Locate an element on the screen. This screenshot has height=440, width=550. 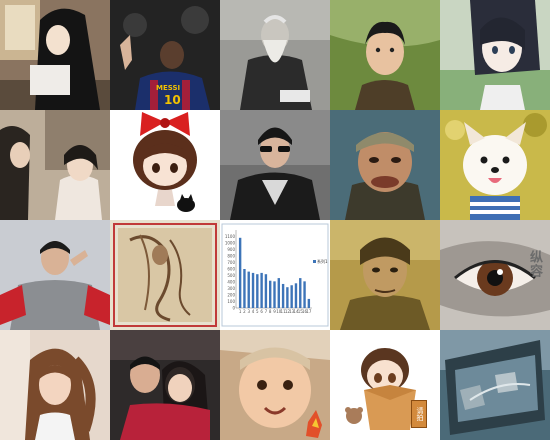
thumbnail-ponytail-girl is located at coordinates (55, 385).